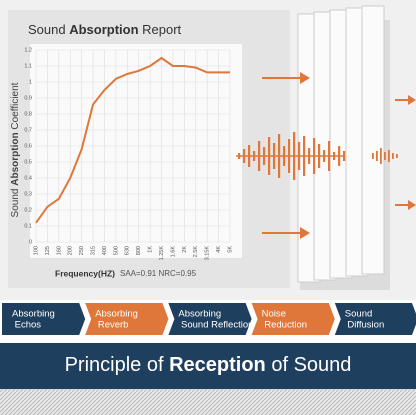 The height and width of the screenshot is (415, 416). Describe the element at coordinates (173, 252) in the screenshot. I see `x-tick-label: 1.6K` at that location.